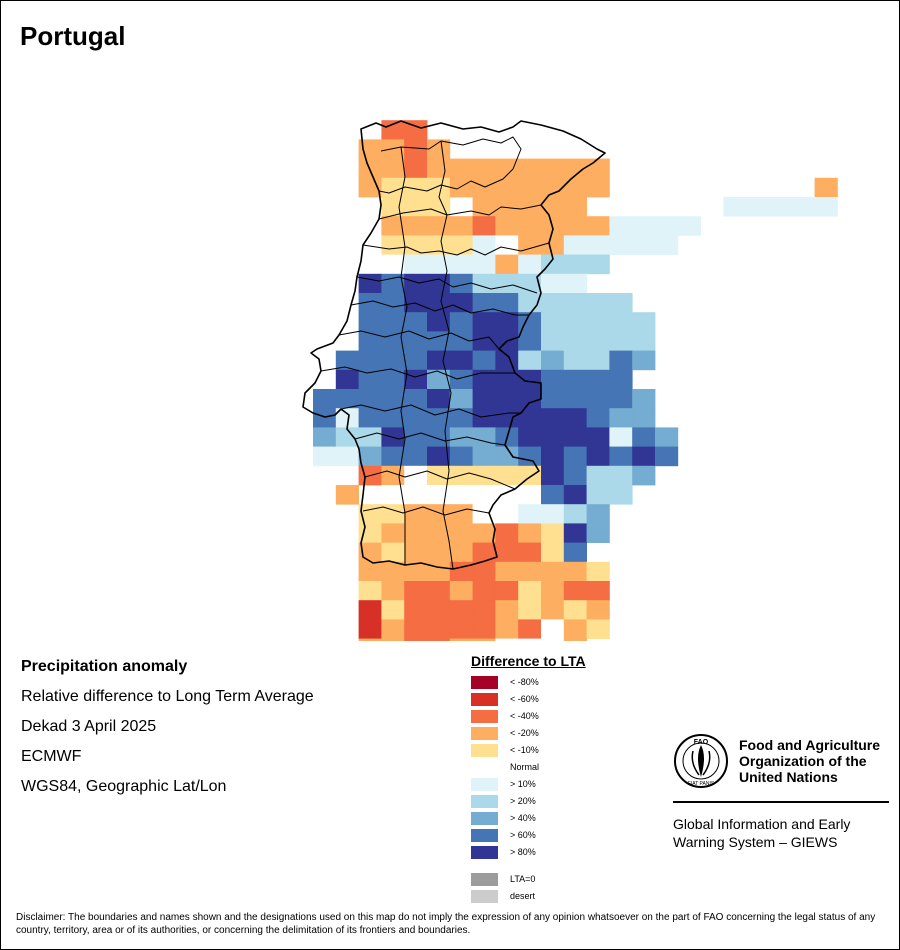 The image size is (900, 950). What do you see at coordinates (523, 818) in the screenshot?
I see `legend-label: > 40%` at bounding box center [523, 818].